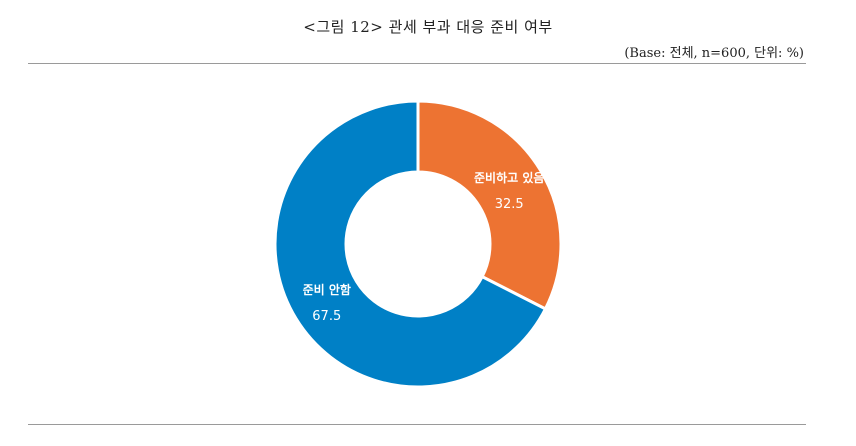 This screenshot has width=856, height=446. What do you see at coordinates (327, 289) in the screenshot?
I see `slice-label: 준비 안함` at bounding box center [327, 289].